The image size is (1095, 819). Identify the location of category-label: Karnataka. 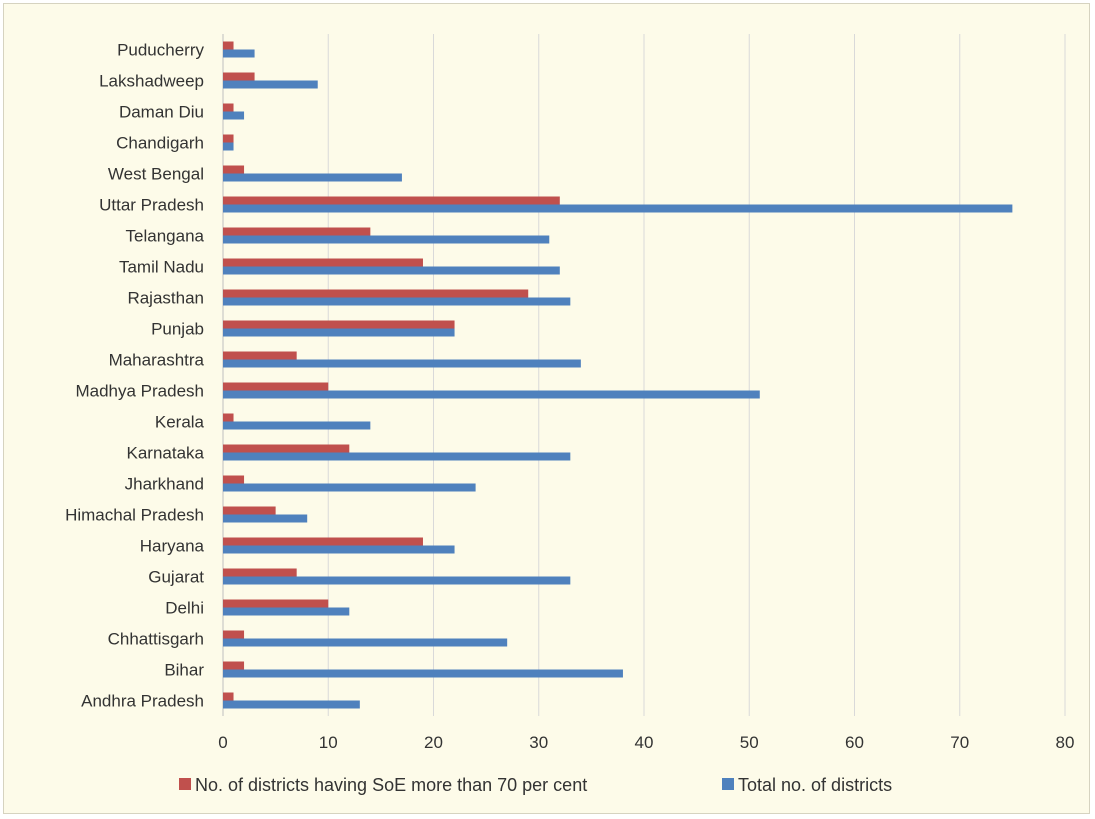
(166, 453).